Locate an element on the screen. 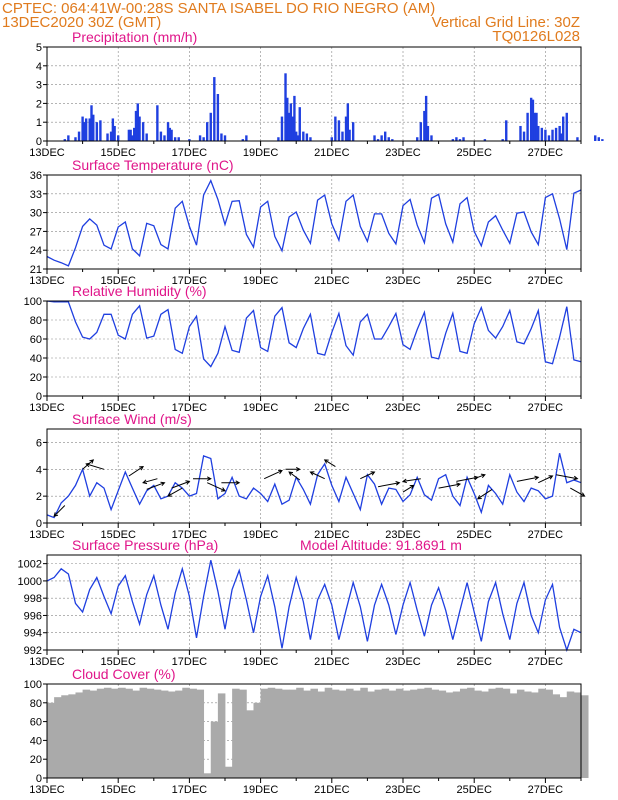 The width and height of the screenshot is (618, 800). temperature-ytick-label: 36 is located at coordinates (36, 176).